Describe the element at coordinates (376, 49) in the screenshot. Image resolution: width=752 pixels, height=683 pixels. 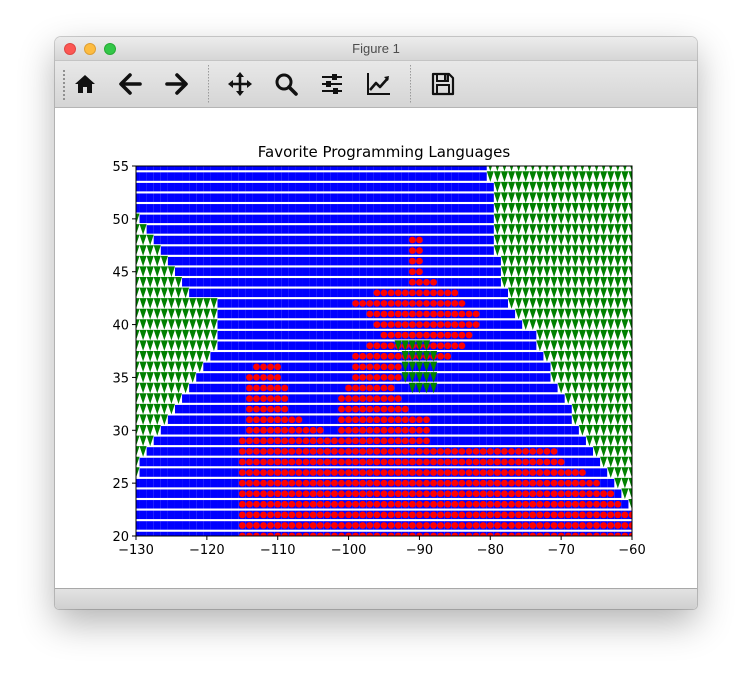
I see `title-bar: Figure 1` at that location.